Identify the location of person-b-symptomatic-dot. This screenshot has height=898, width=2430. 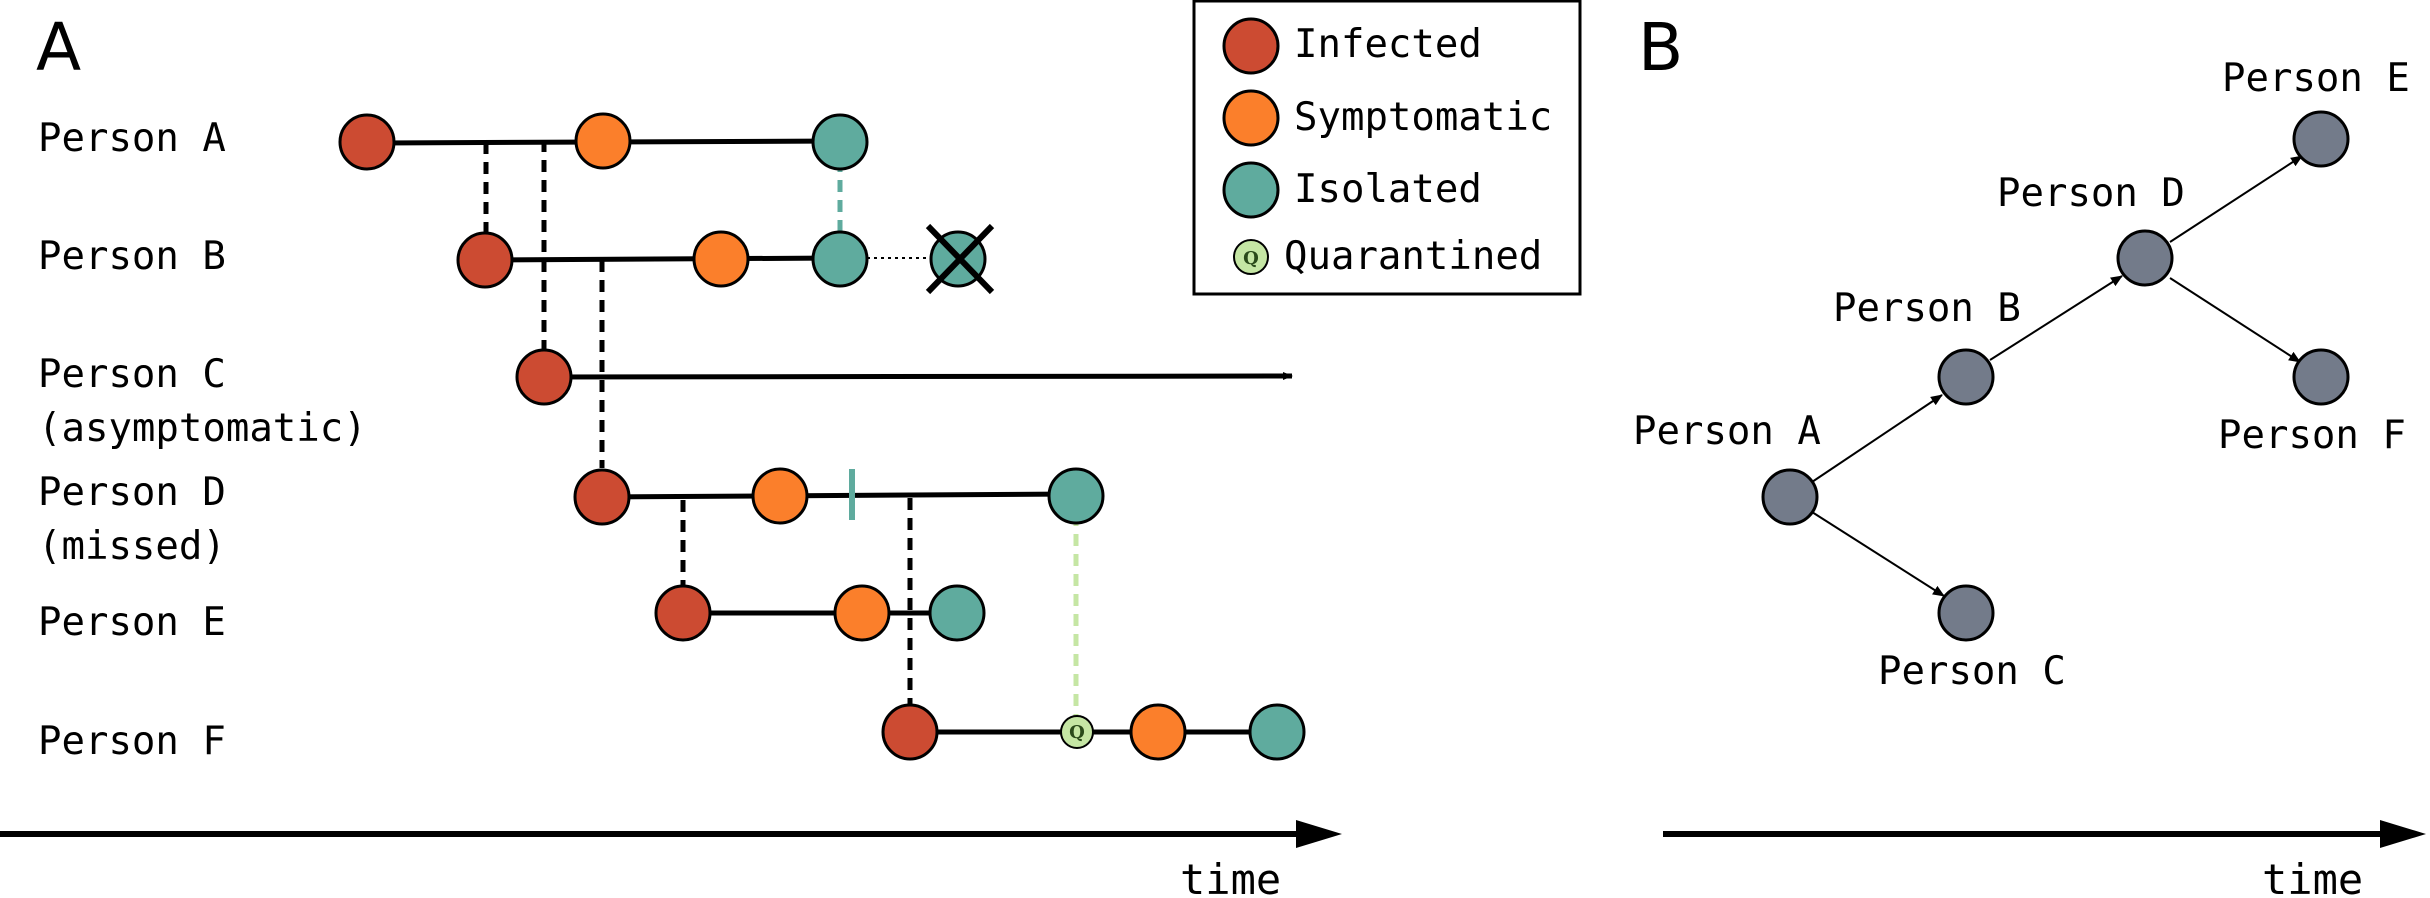
(721, 259).